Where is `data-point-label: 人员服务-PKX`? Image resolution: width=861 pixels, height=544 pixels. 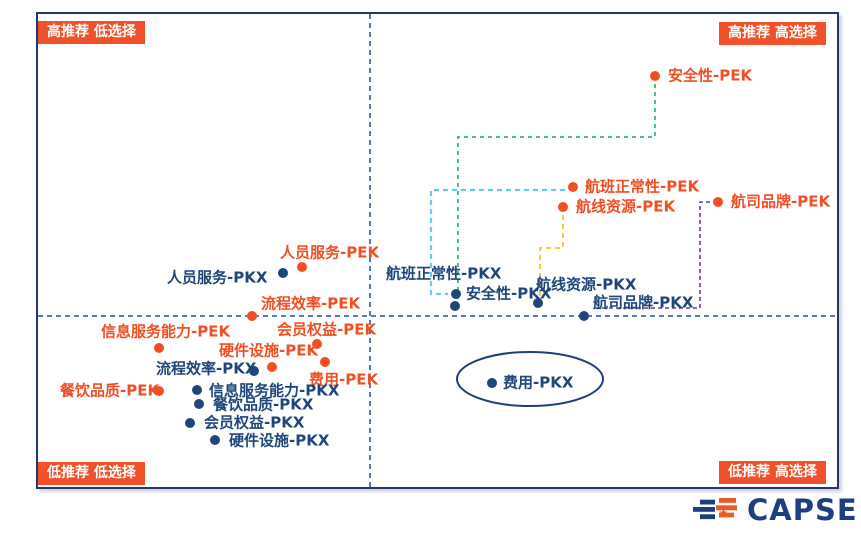 data-point-label: 人员服务-PKX is located at coordinates (217, 277).